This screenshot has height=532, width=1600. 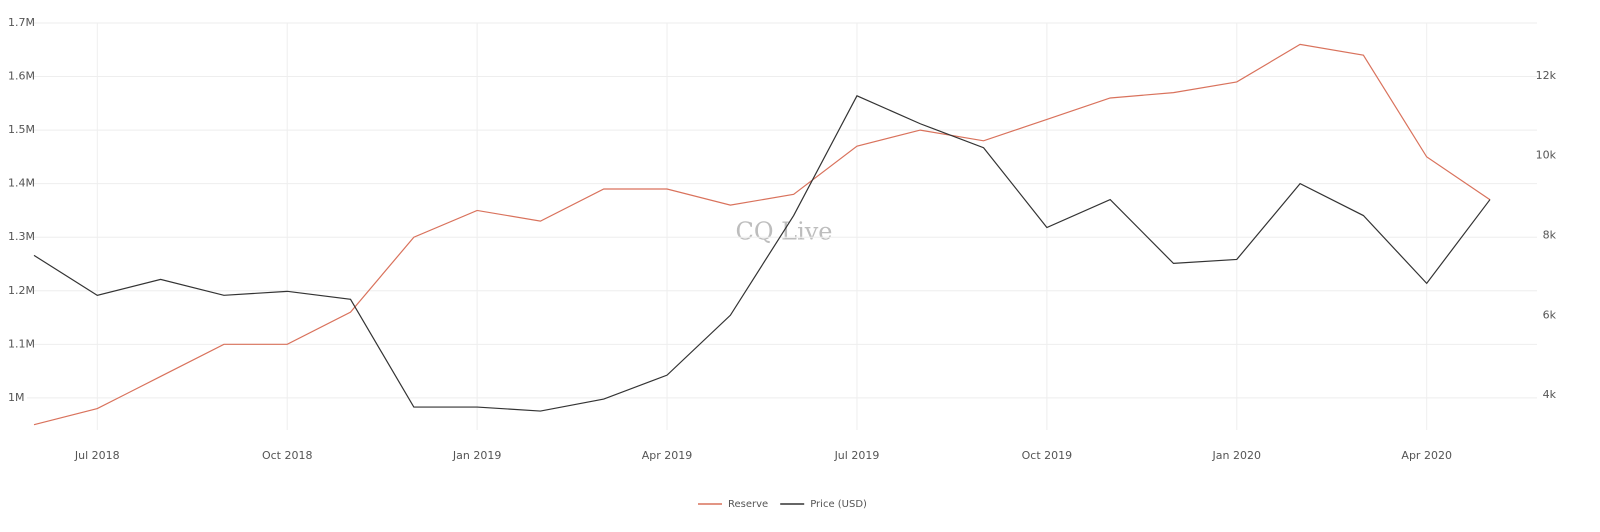 What do you see at coordinates (748, 504) in the screenshot?
I see `legend-label: Reserve` at bounding box center [748, 504].